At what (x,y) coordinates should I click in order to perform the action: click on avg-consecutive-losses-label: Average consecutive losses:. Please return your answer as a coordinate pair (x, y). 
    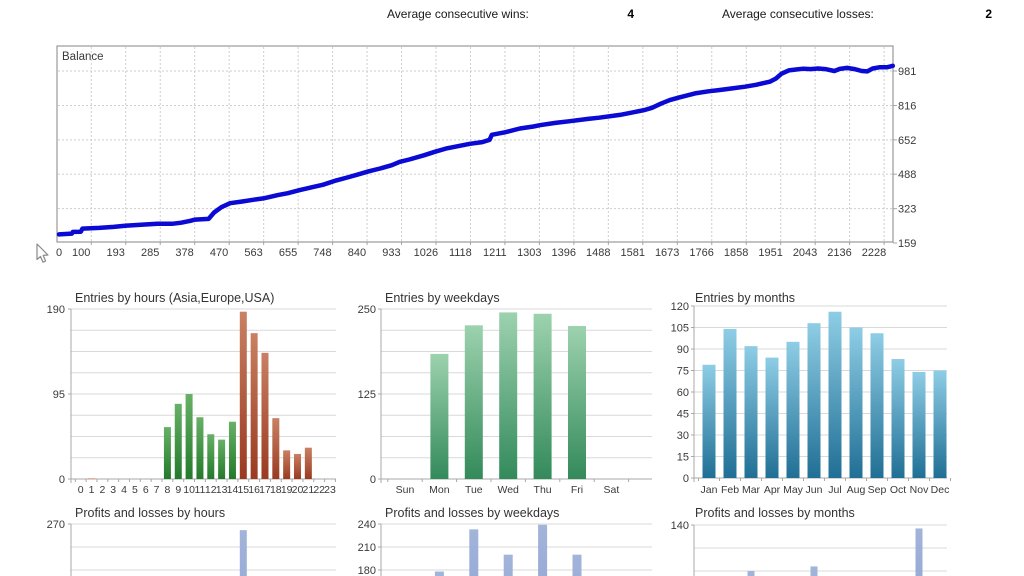
    Looking at the image, I should click on (798, 14).